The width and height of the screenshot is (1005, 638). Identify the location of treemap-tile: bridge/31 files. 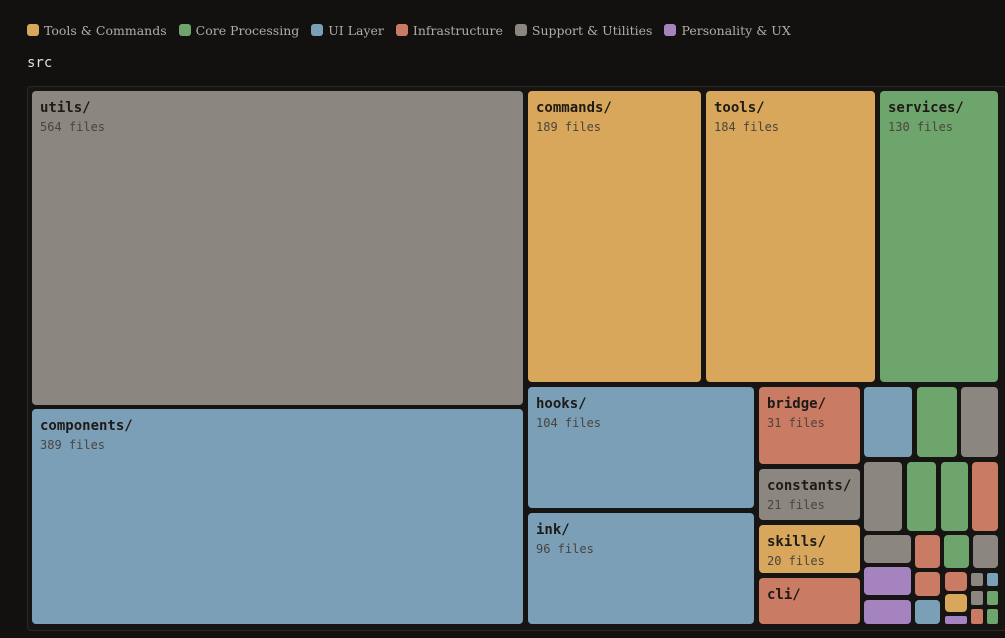
(809, 425).